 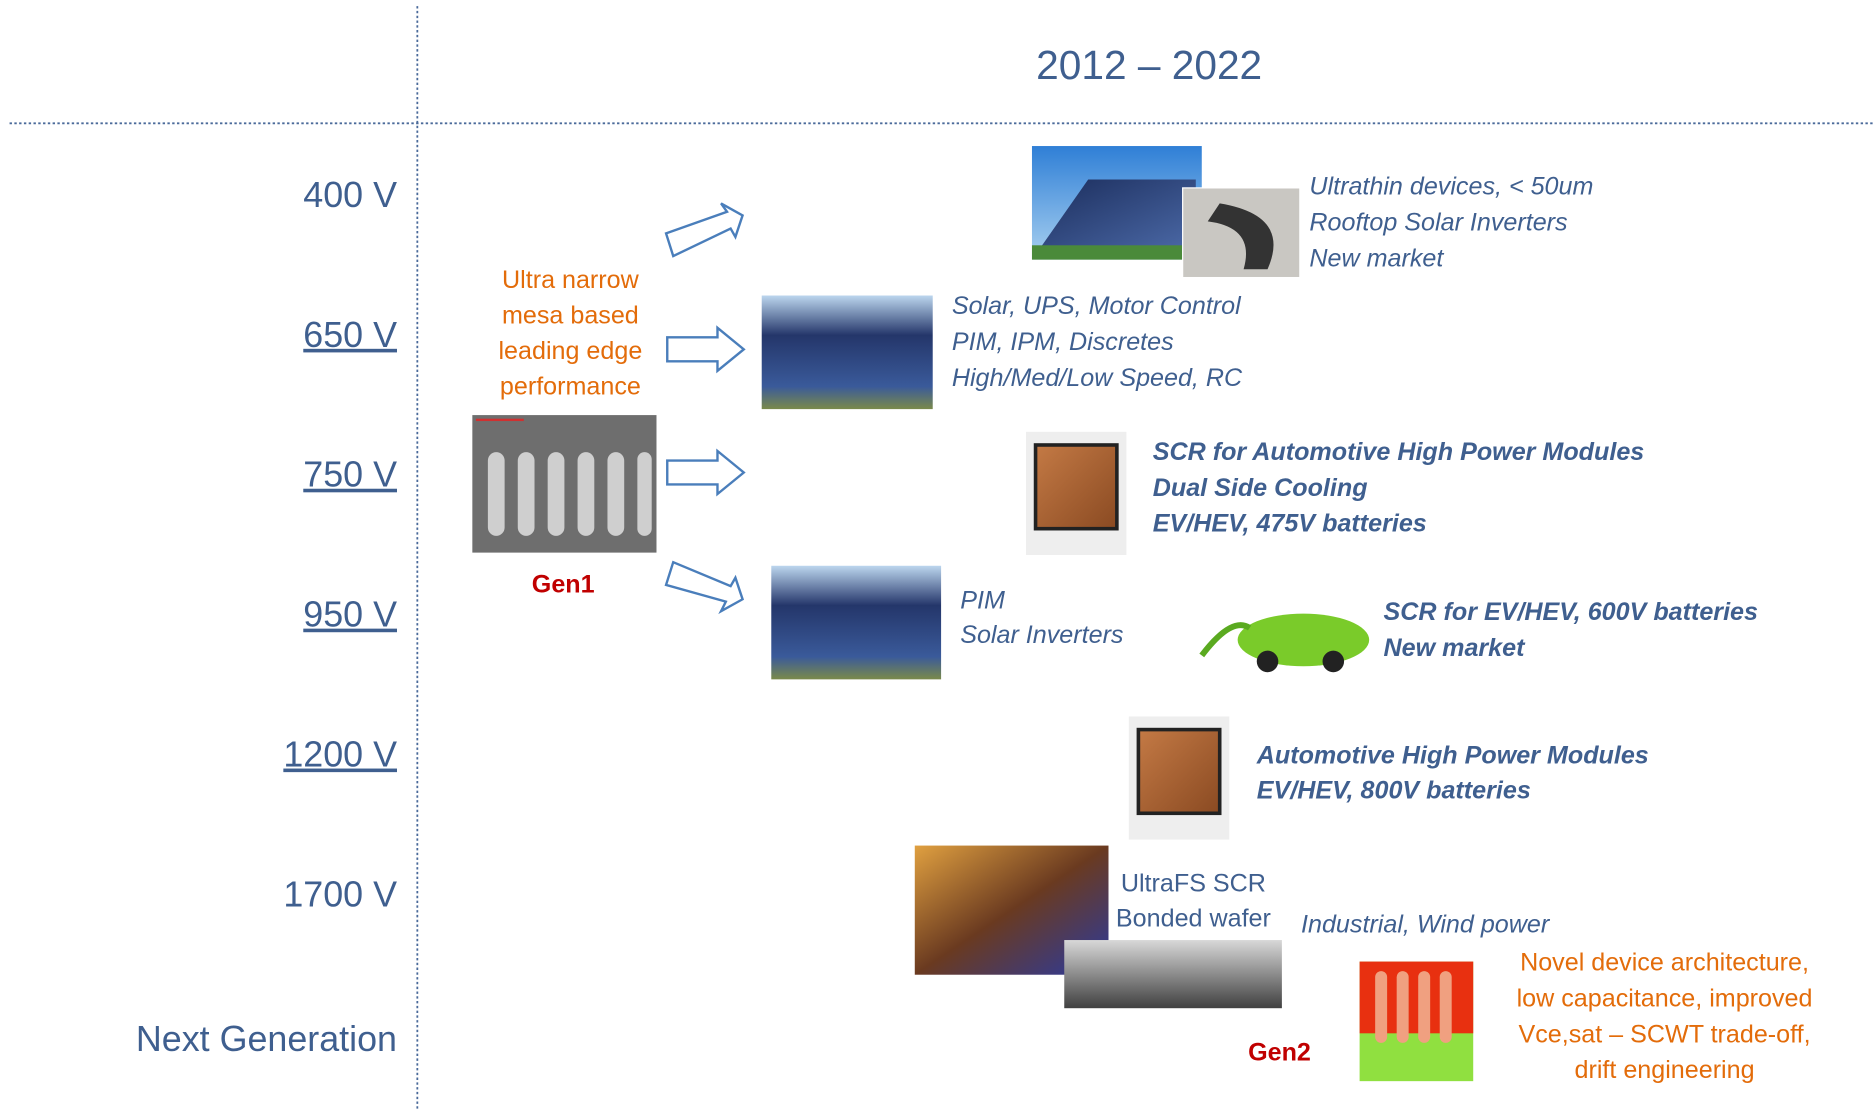 I want to click on gen2-label: Gen2, so click(x=1279, y=1052).